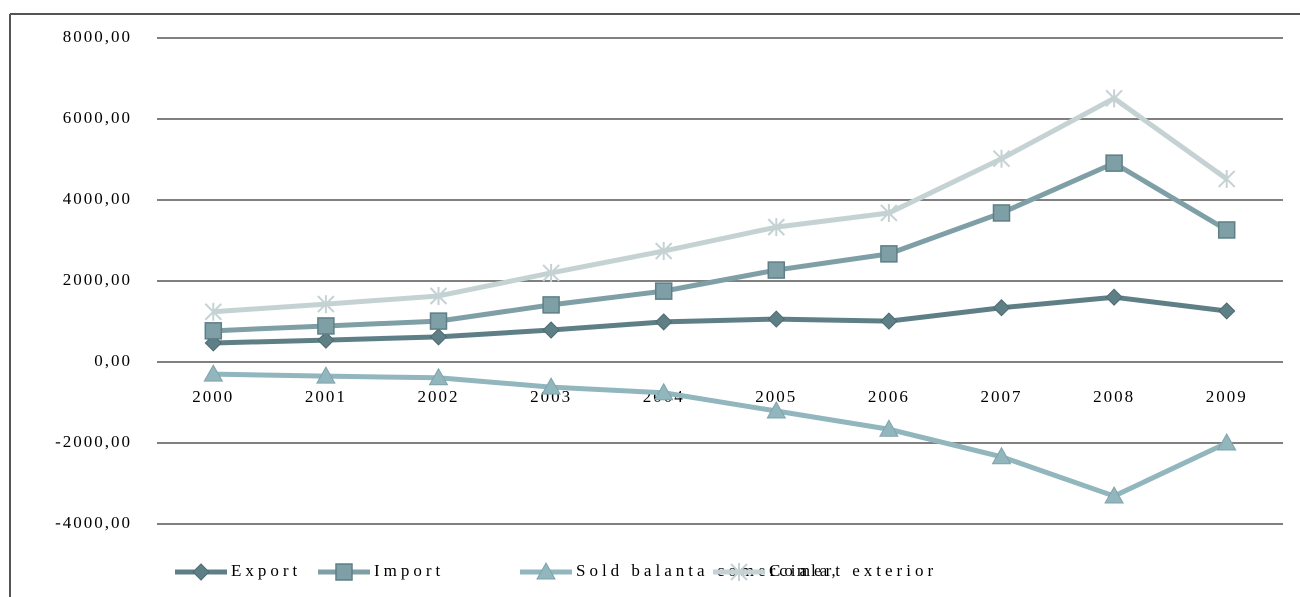  Describe the element at coordinates (1227, 396) in the screenshot. I see `x-tick-label: 2009` at that location.